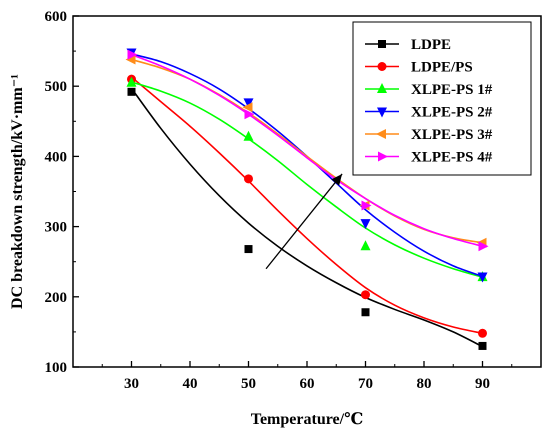  Describe the element at coordinates (431, 45) in the screenshot. I see `legend-label: LDPE` at that location.